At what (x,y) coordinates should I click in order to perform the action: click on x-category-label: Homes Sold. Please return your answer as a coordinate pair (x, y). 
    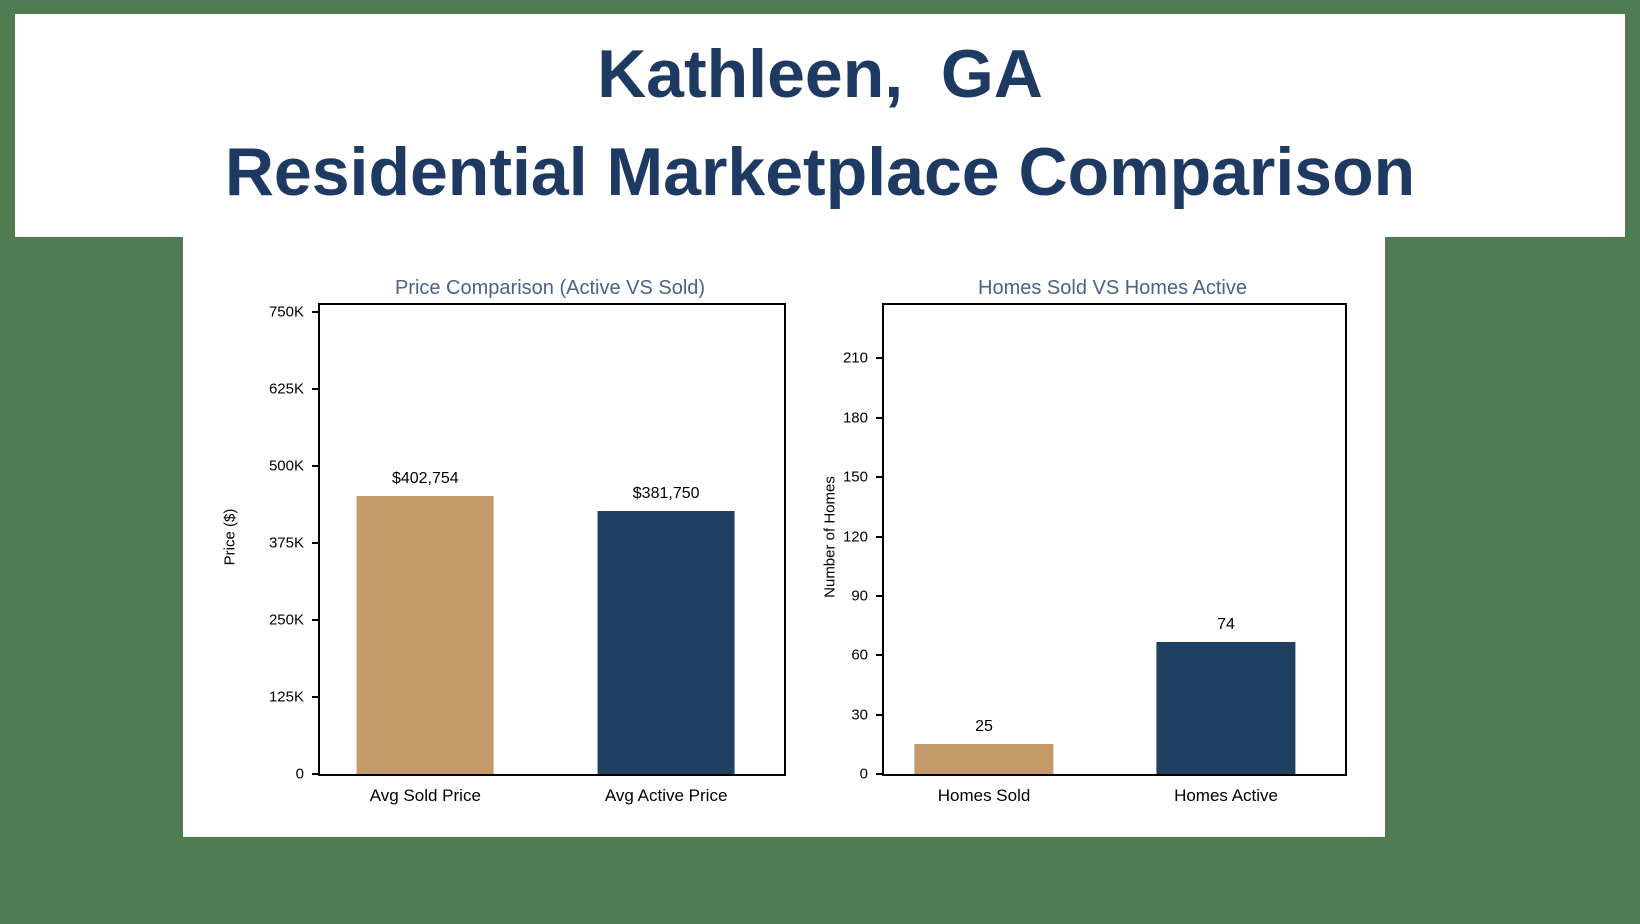
    Looking at the image, I should click on (984, 795).